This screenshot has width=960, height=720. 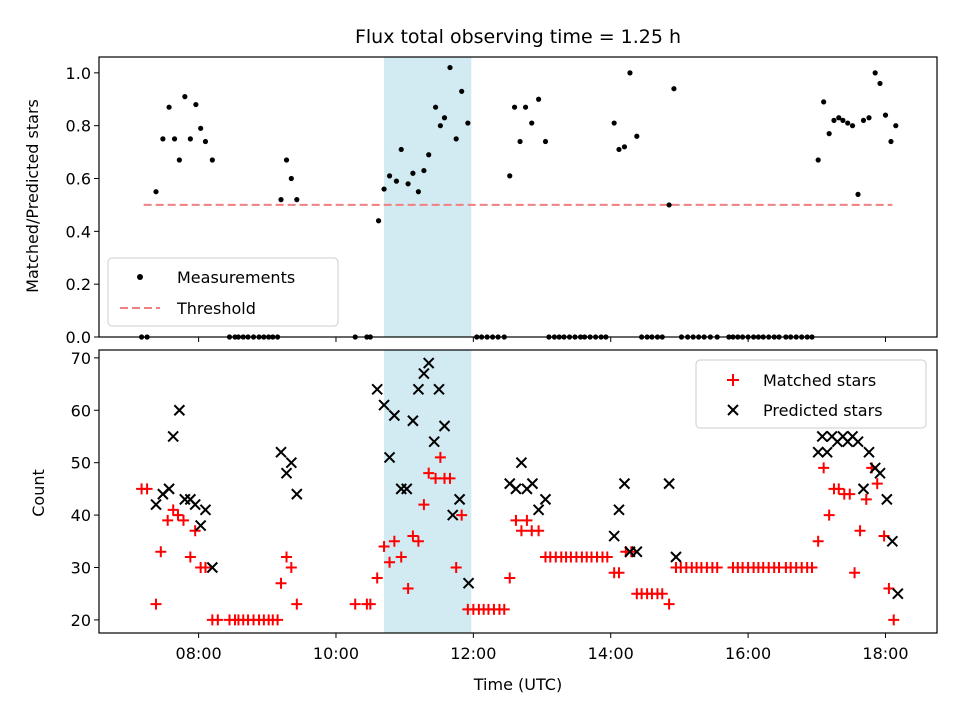 What do you see at coordinates (81, 515) in the screenshot?
I see `y-tick-label: 40` at bounding box center [81, 515].